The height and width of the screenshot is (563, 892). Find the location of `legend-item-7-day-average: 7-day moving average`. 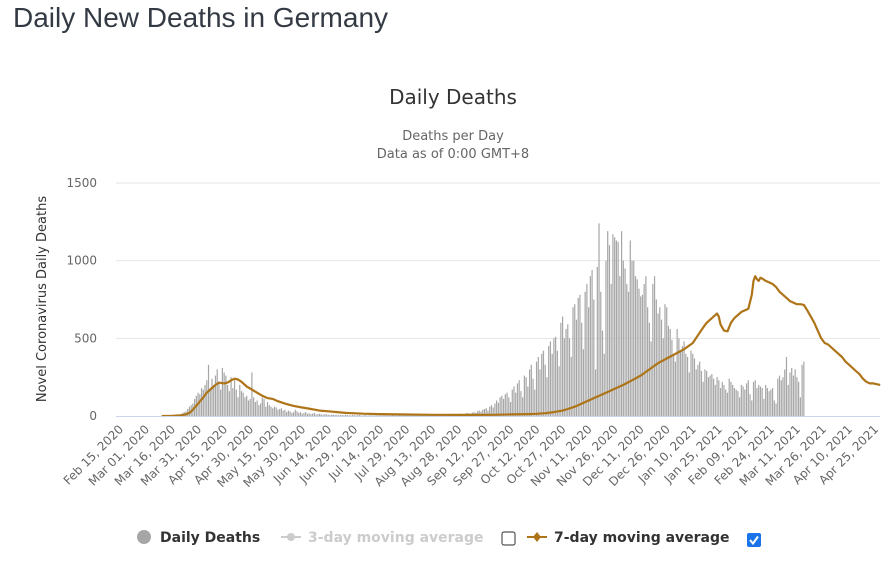

legend-item-7-day-average: 7-day moving average is located at coordinates (628, 538).